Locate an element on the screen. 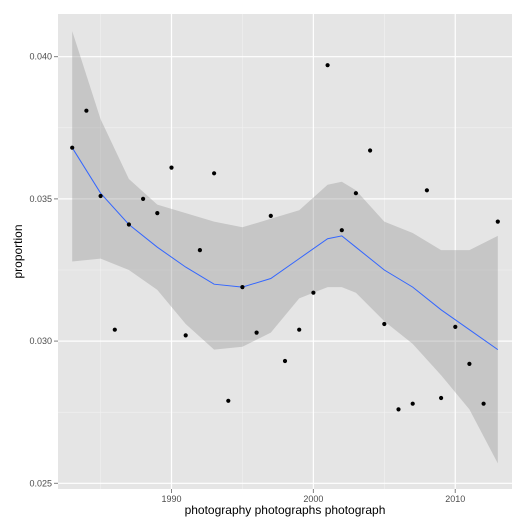 The width and height of the screenshot is (525, 525). y-axis-ticks: 0.025 0.030 0.035 0.040 is located at coordinates (43, 270).